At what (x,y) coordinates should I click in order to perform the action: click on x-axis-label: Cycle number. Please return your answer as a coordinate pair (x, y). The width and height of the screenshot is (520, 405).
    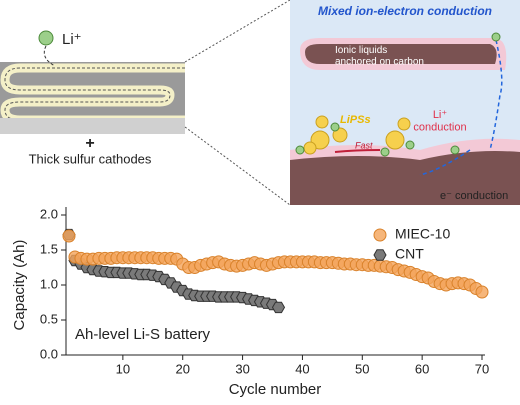
    Looking at the image, I should click on (275, 389).